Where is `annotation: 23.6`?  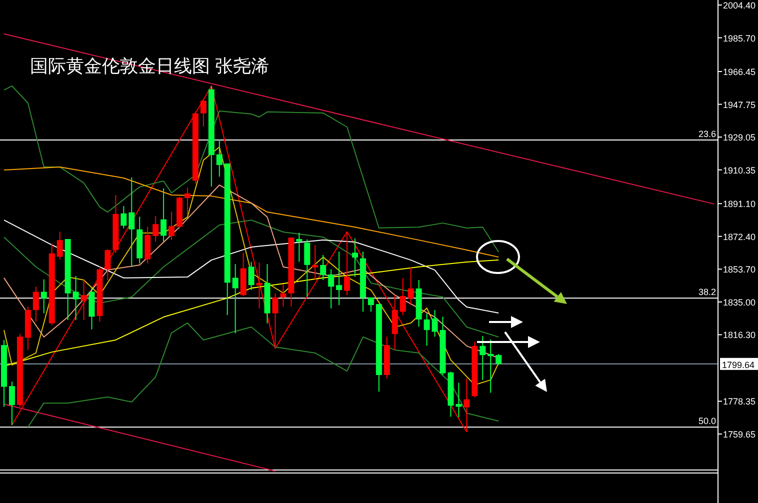
annotation: 23.6 is located at coordinates (707, 133).